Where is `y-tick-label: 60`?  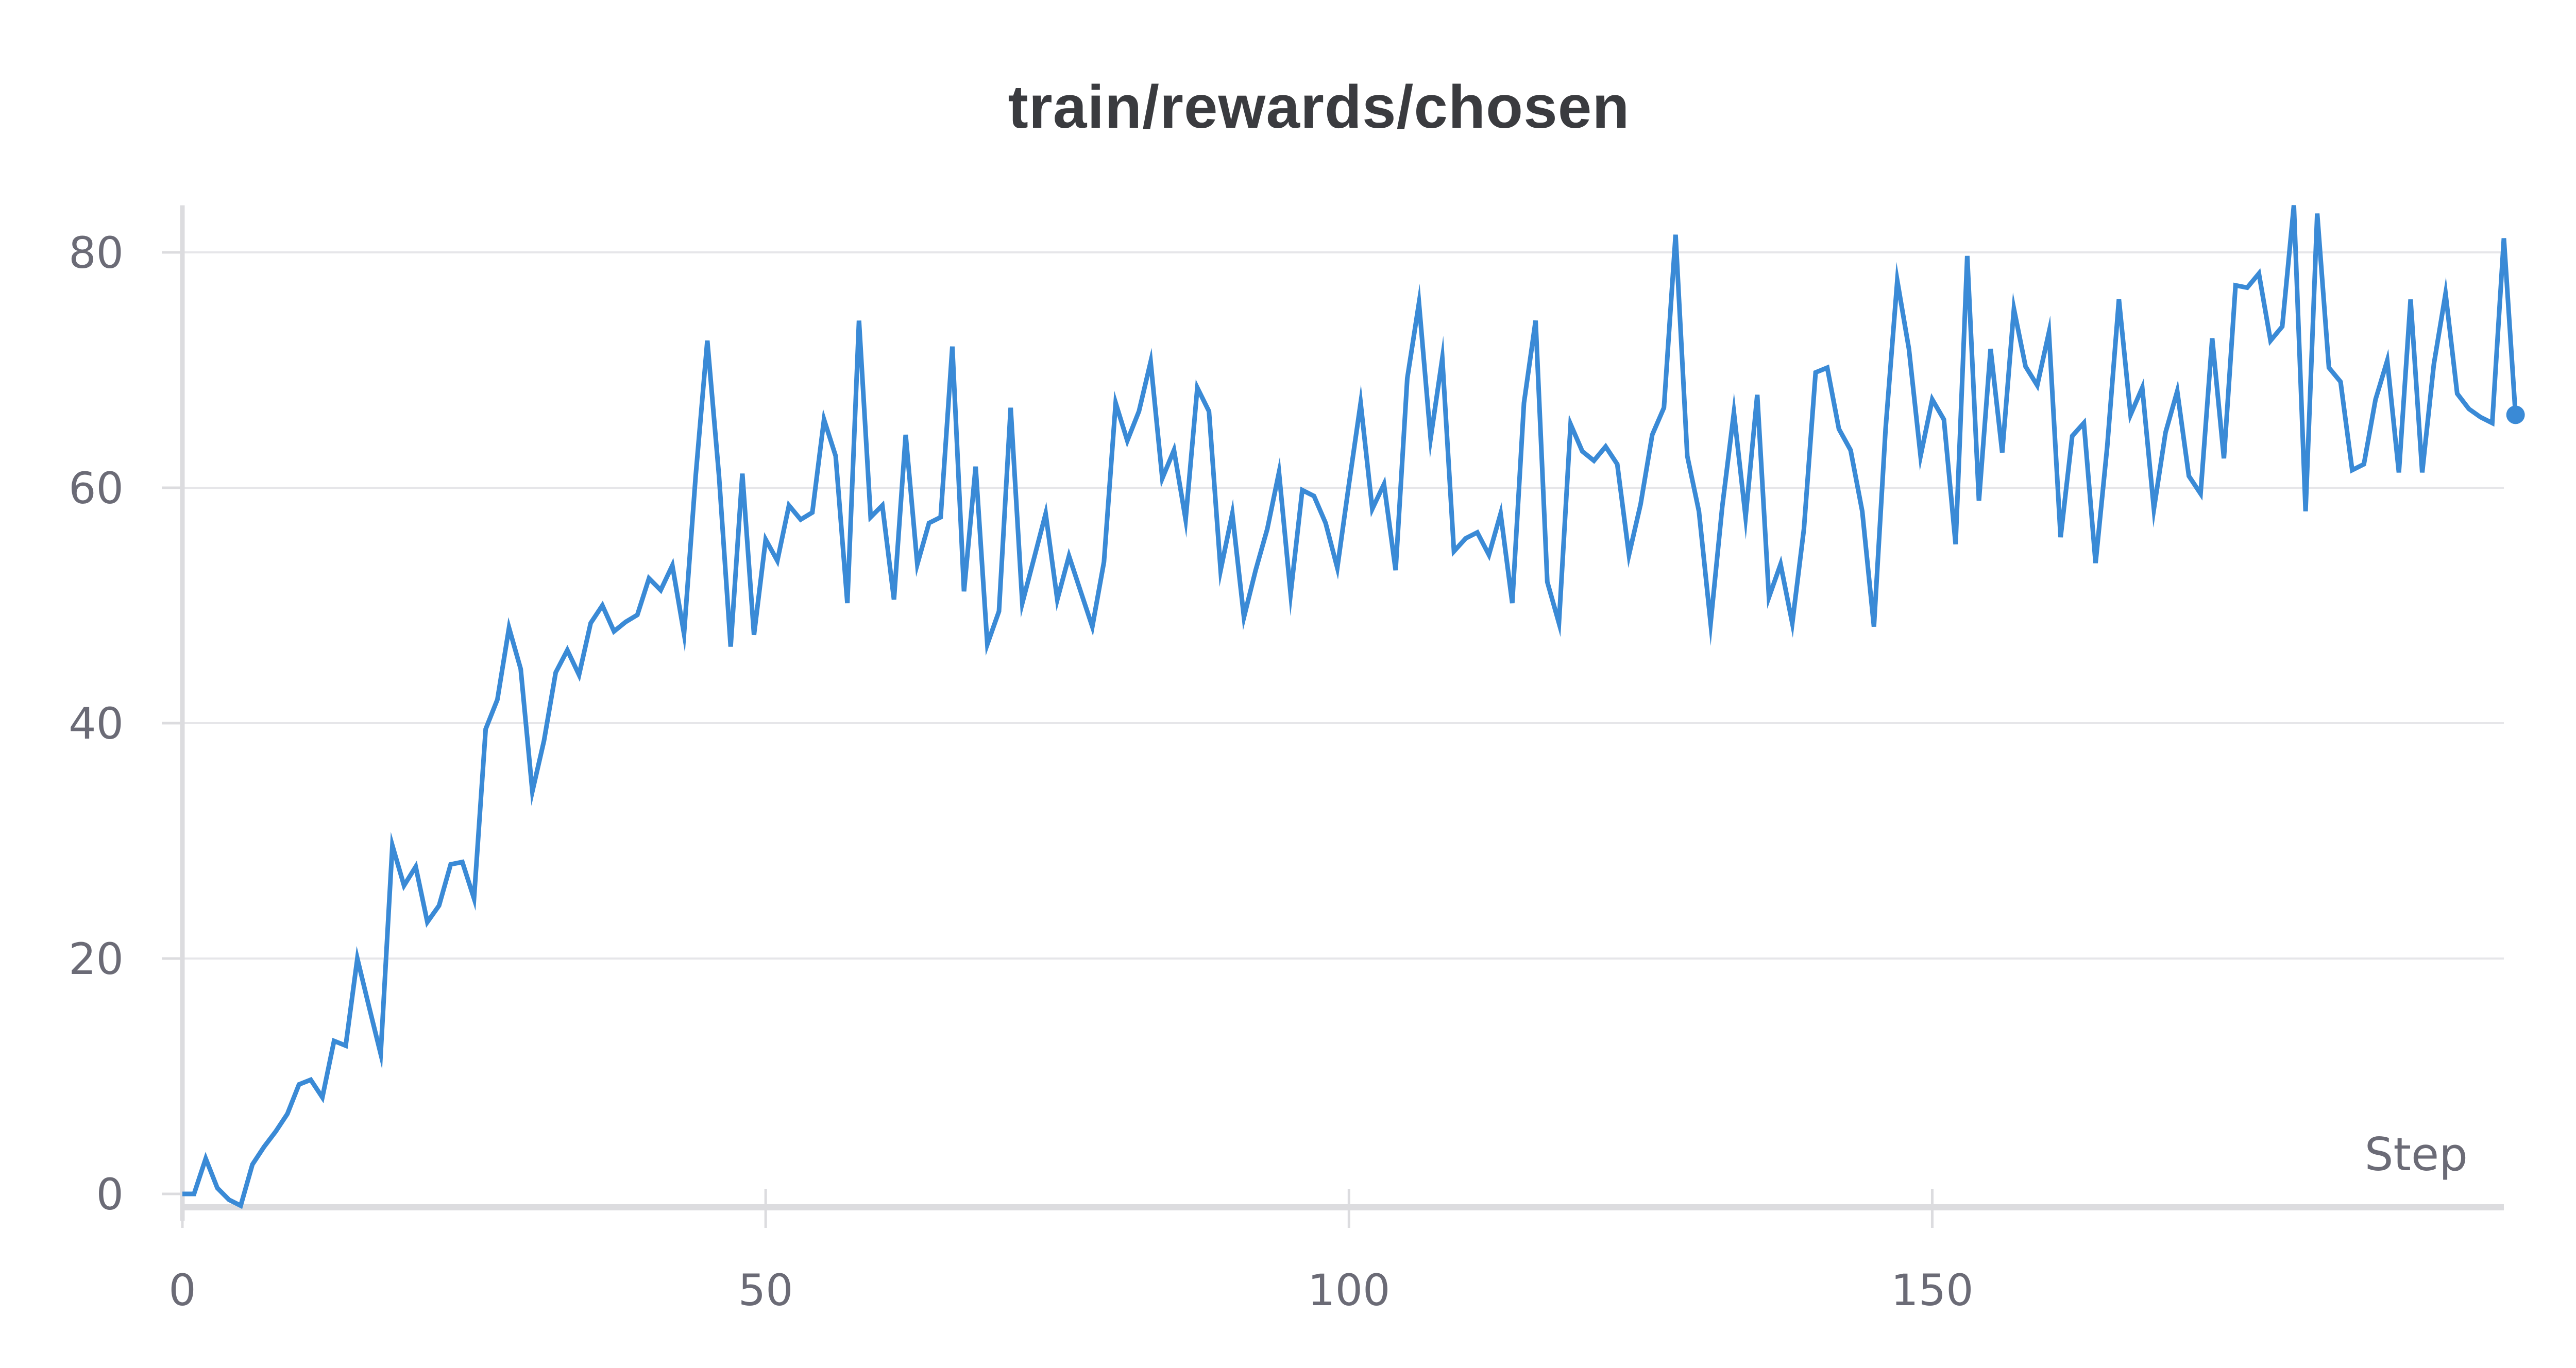
y-tick-label: 60 is located at coordinates (96, 488).